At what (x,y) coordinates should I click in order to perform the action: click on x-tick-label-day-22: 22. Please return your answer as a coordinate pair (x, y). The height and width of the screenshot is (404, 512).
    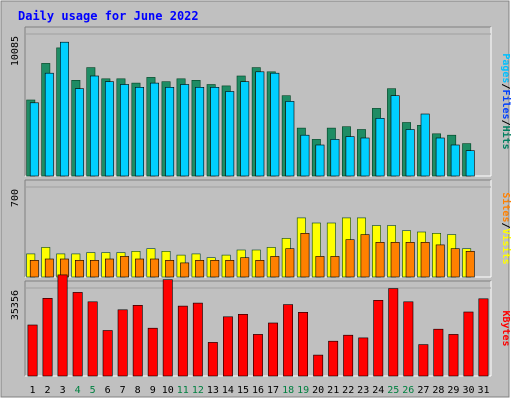
    Looking at the image, I should click on (348, 390).